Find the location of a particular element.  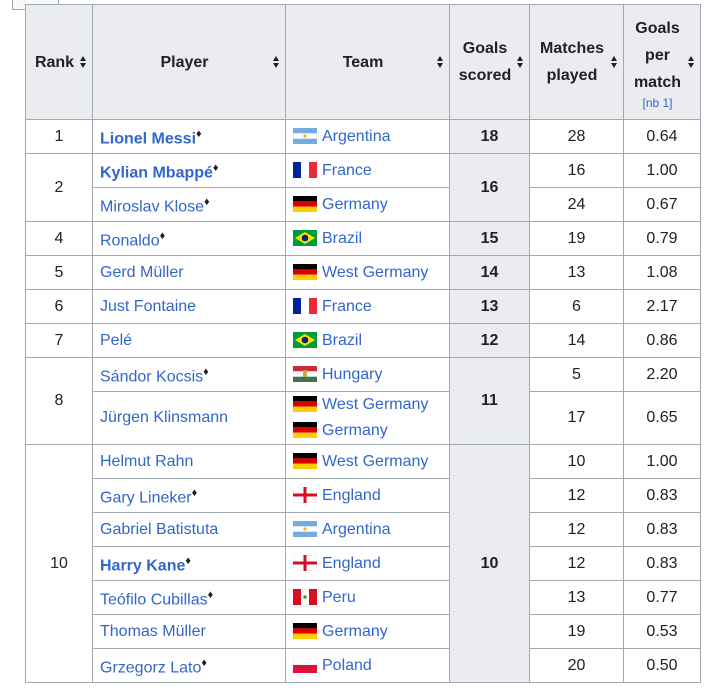

player-cell: Teófilo Cubillas♦ is located at coordinates (189, 597).